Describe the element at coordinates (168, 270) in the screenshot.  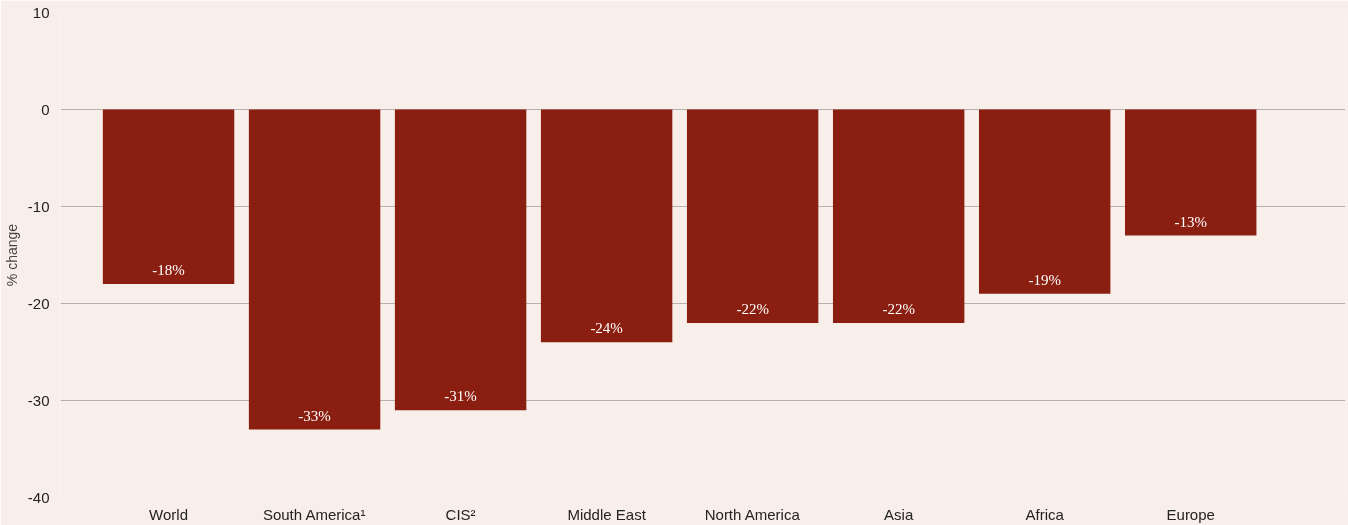
I see `data-label: -18%` at that location.